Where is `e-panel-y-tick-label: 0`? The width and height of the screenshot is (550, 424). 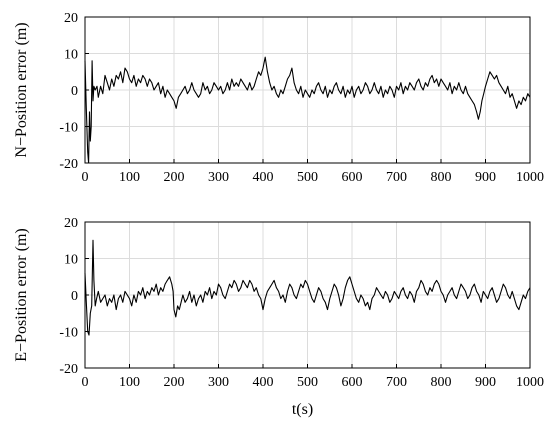
e-panel-y-tick-label: 0 is located at coordinates (74, 296).